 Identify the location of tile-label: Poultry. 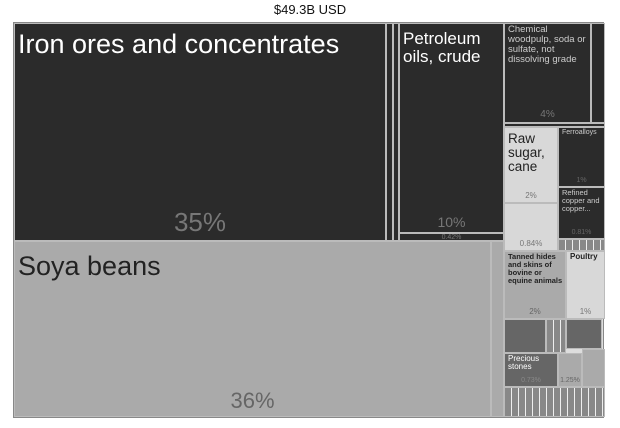
(584, 256).